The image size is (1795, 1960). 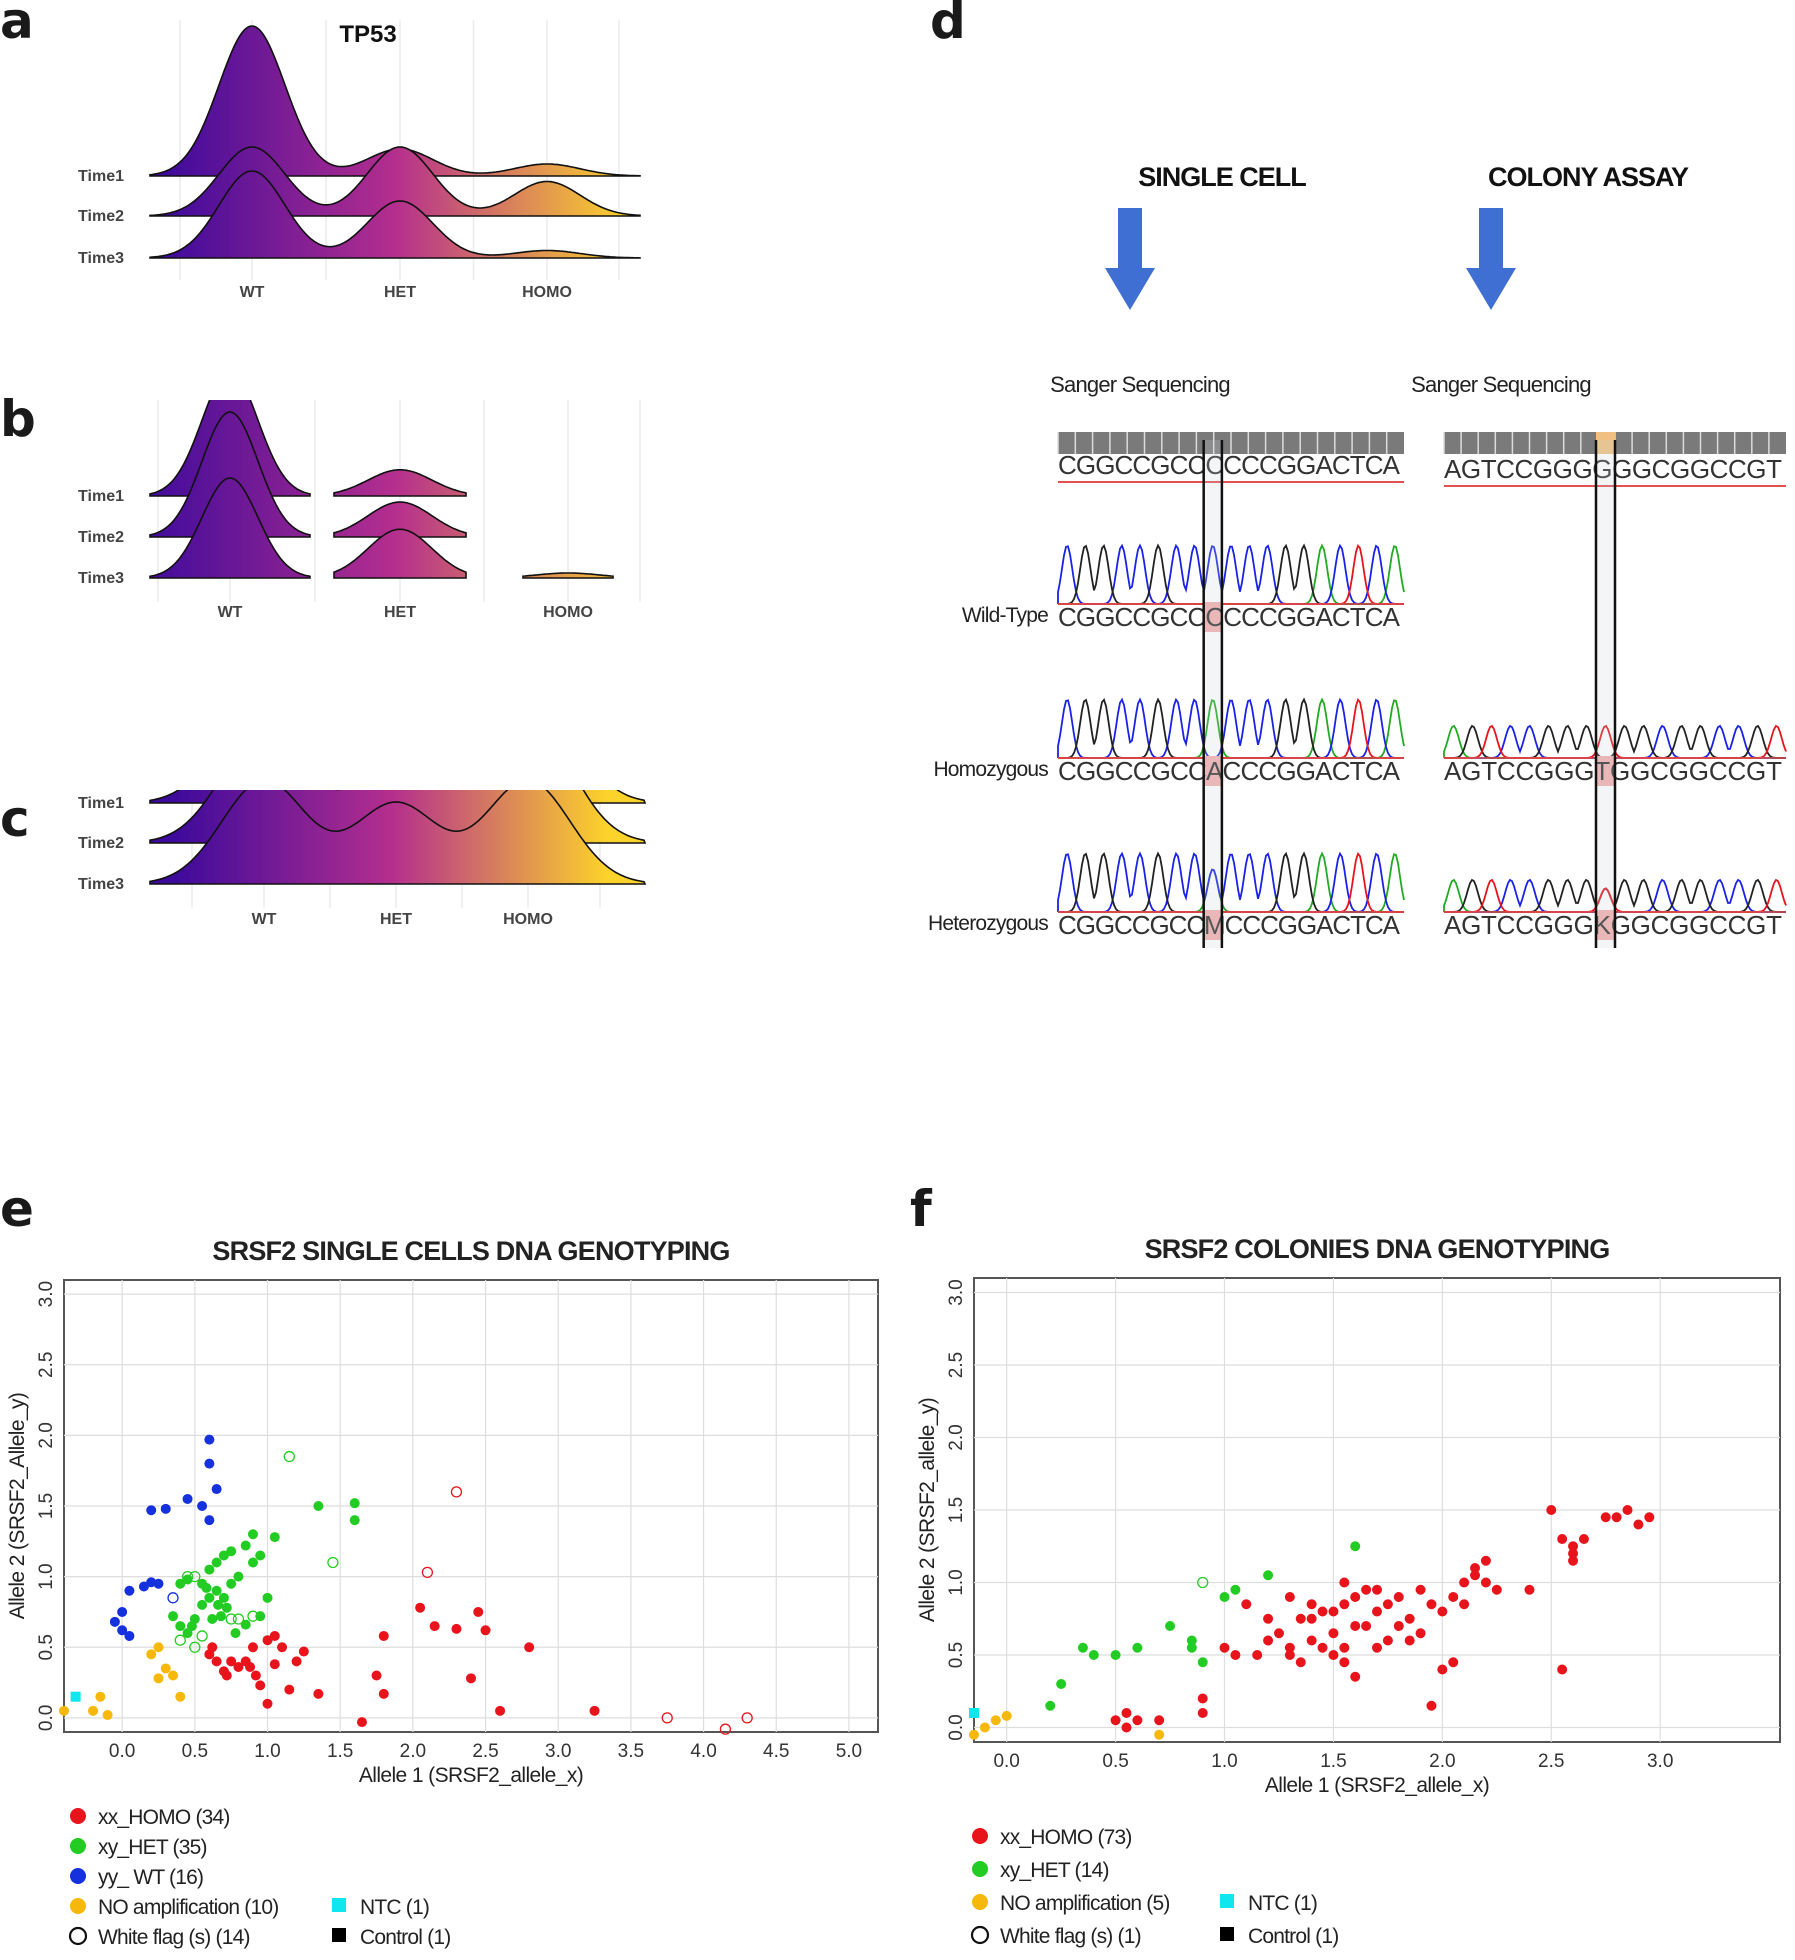 What do you see at coordinates (1070, 1936) in the screenshot?
I see `legend-label: White flag (s) (1)` at bounding box center [1070, 1936].